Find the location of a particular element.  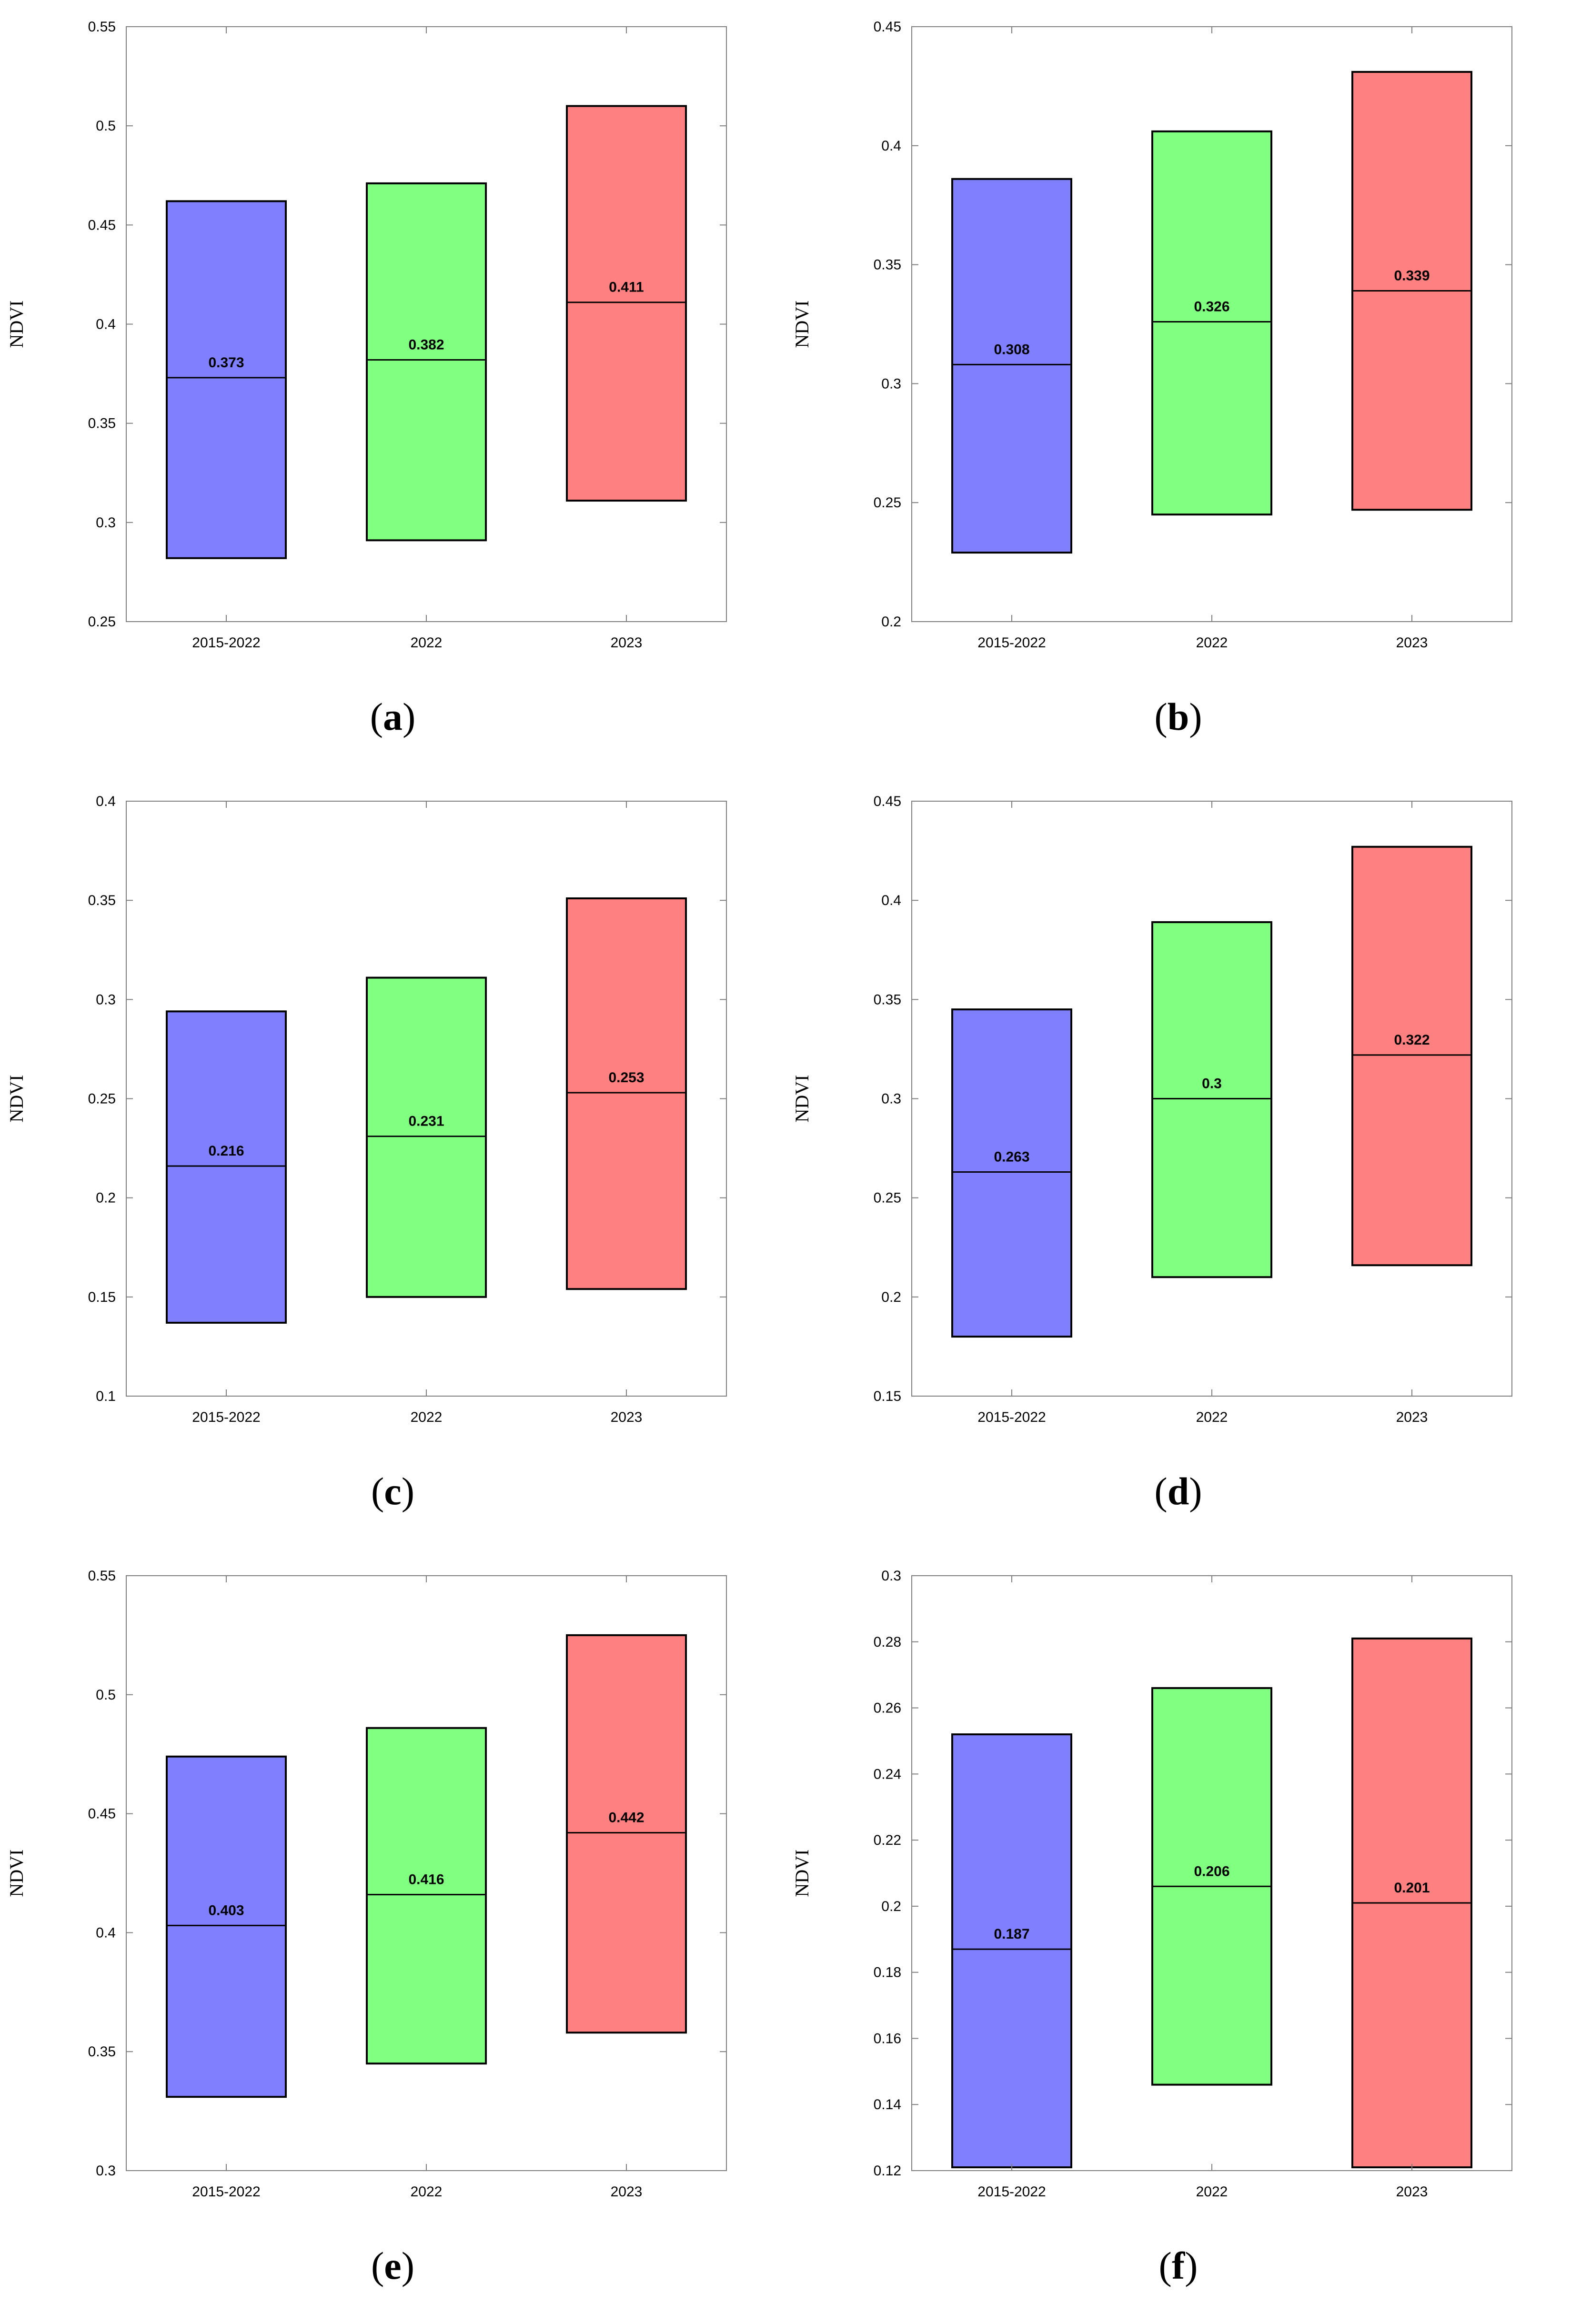

median-label: 0.416 is located at coordinates (426, 1879).